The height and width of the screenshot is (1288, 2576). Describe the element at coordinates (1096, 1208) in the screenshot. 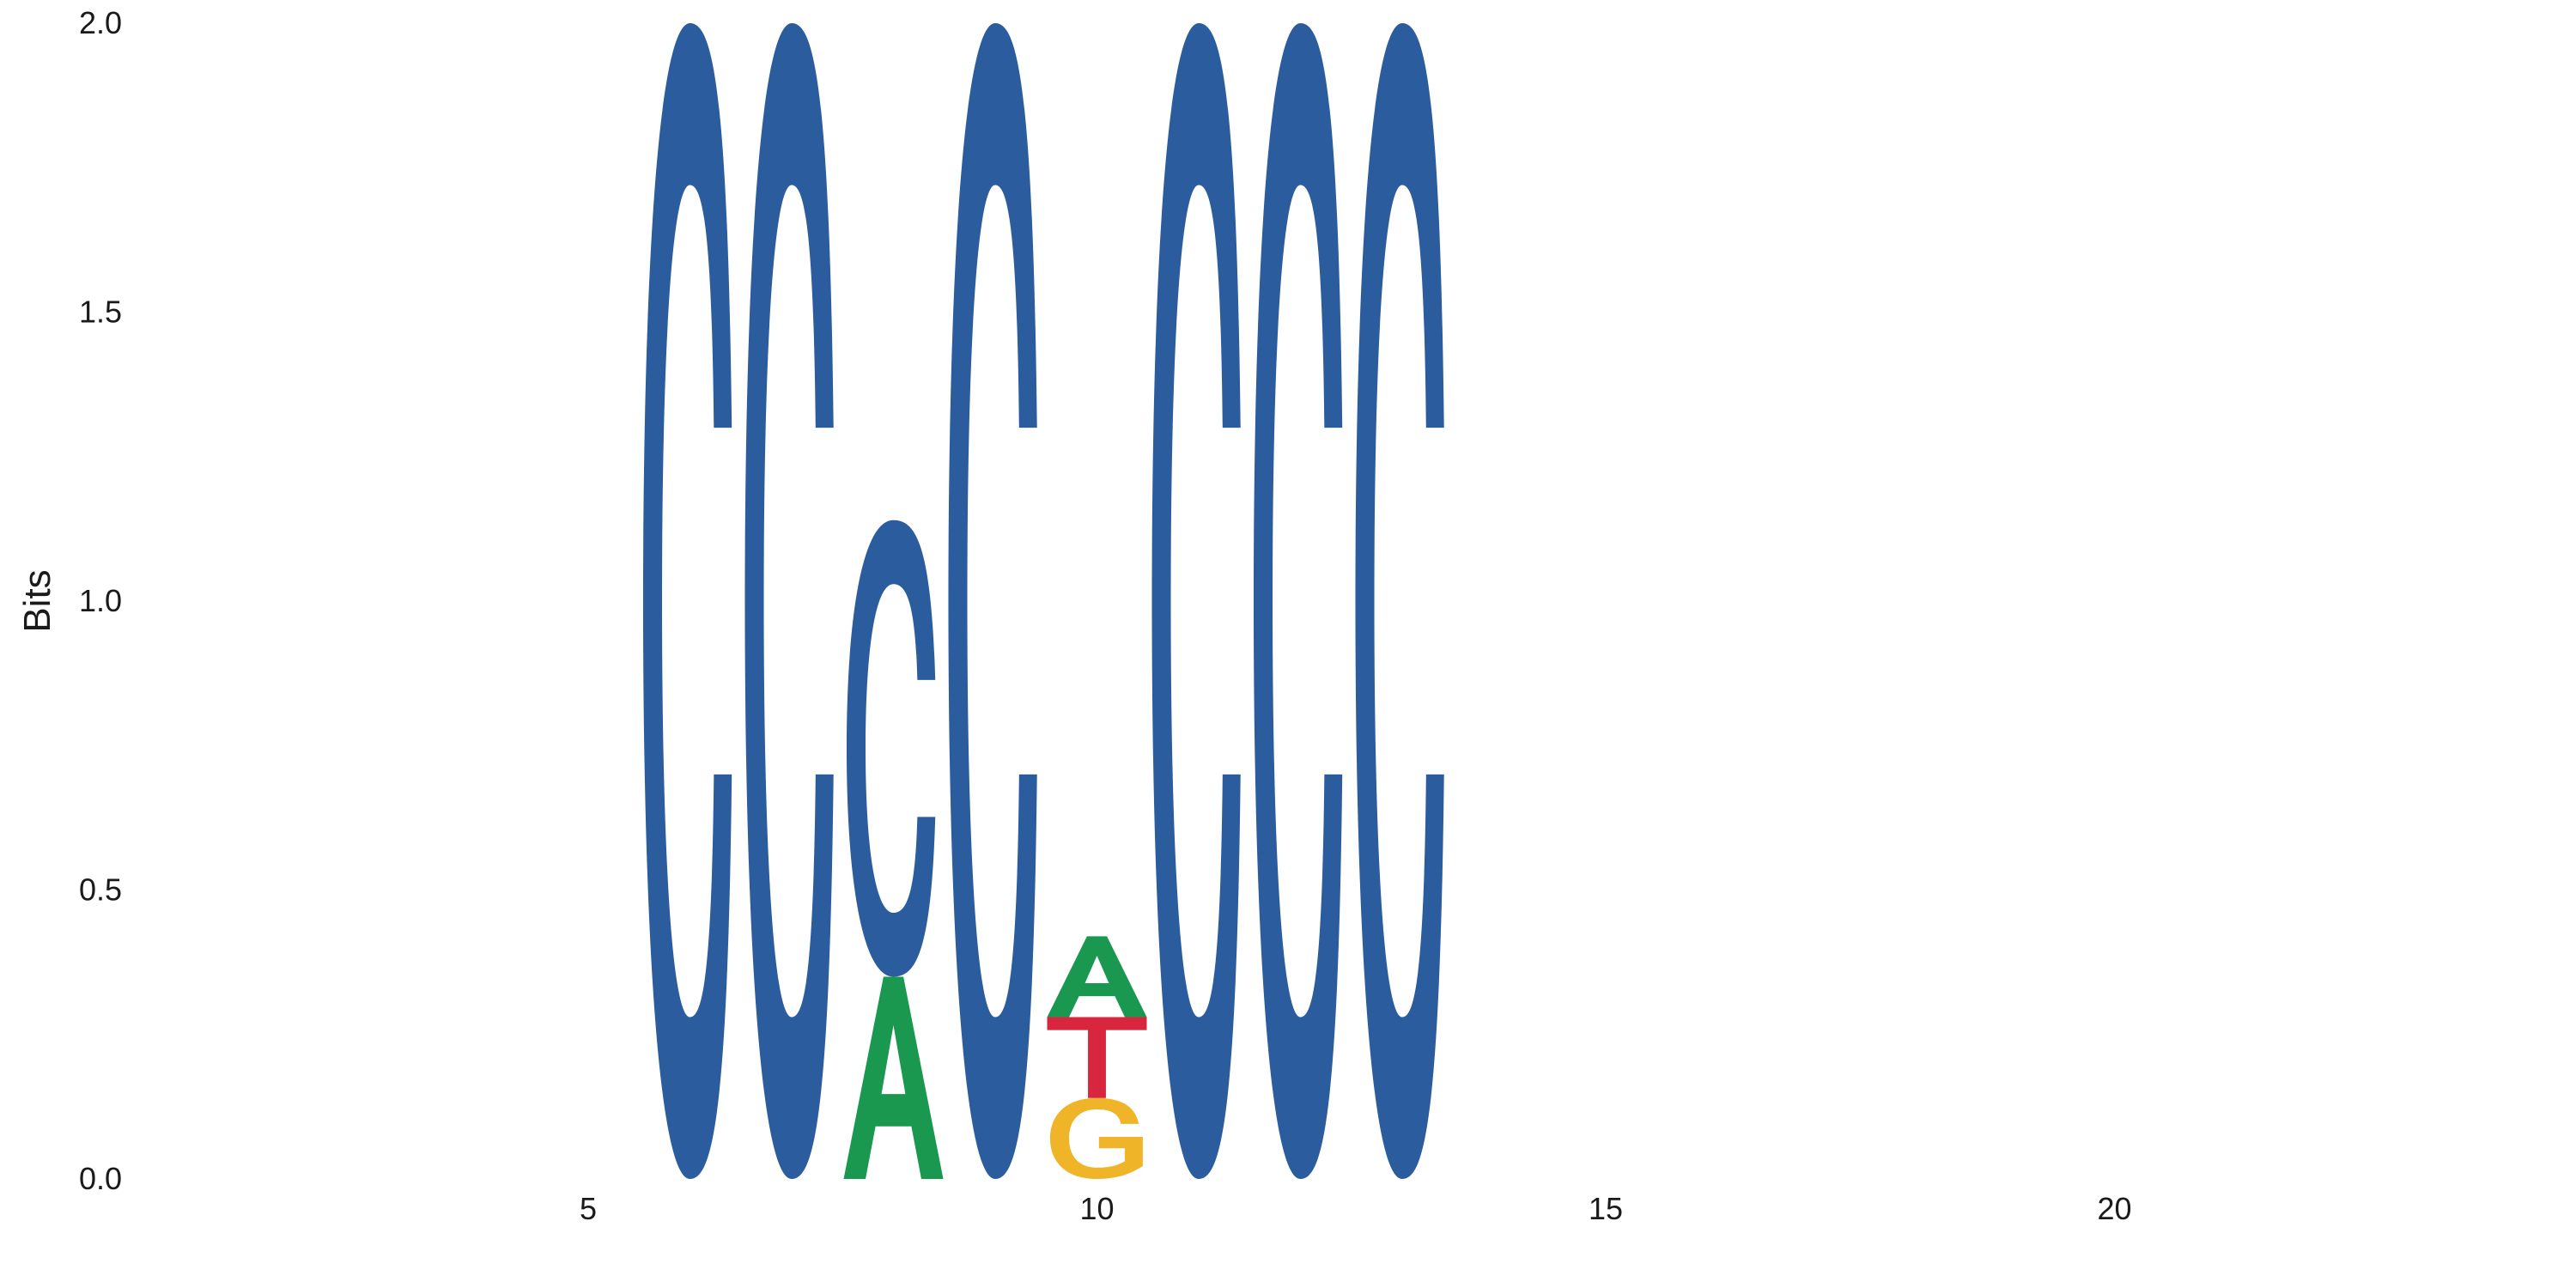

I see `x-tick-label: 10` at that location.